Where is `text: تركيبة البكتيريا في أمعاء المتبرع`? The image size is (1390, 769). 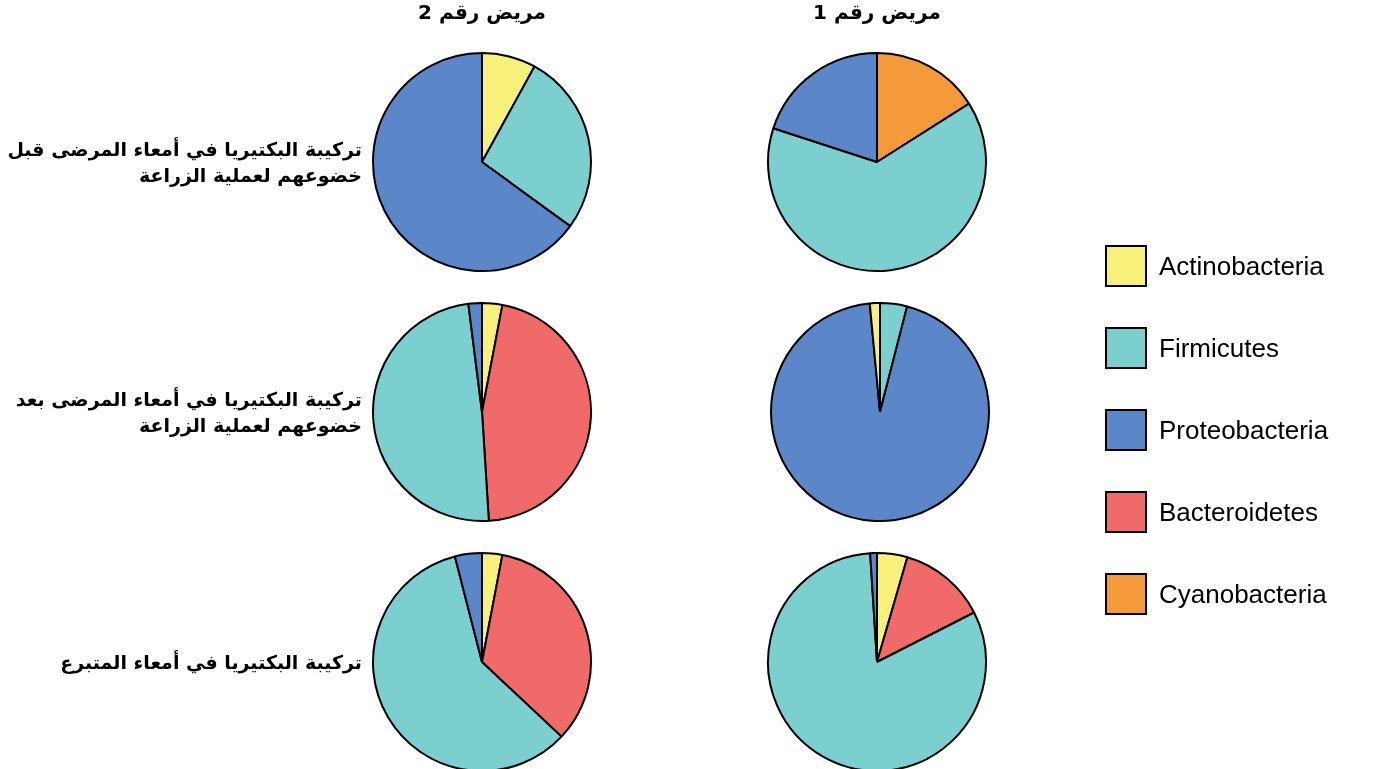
text: تركيبة البكتيريا في أمعاء المتبرع is located at coordinates (210, 662).